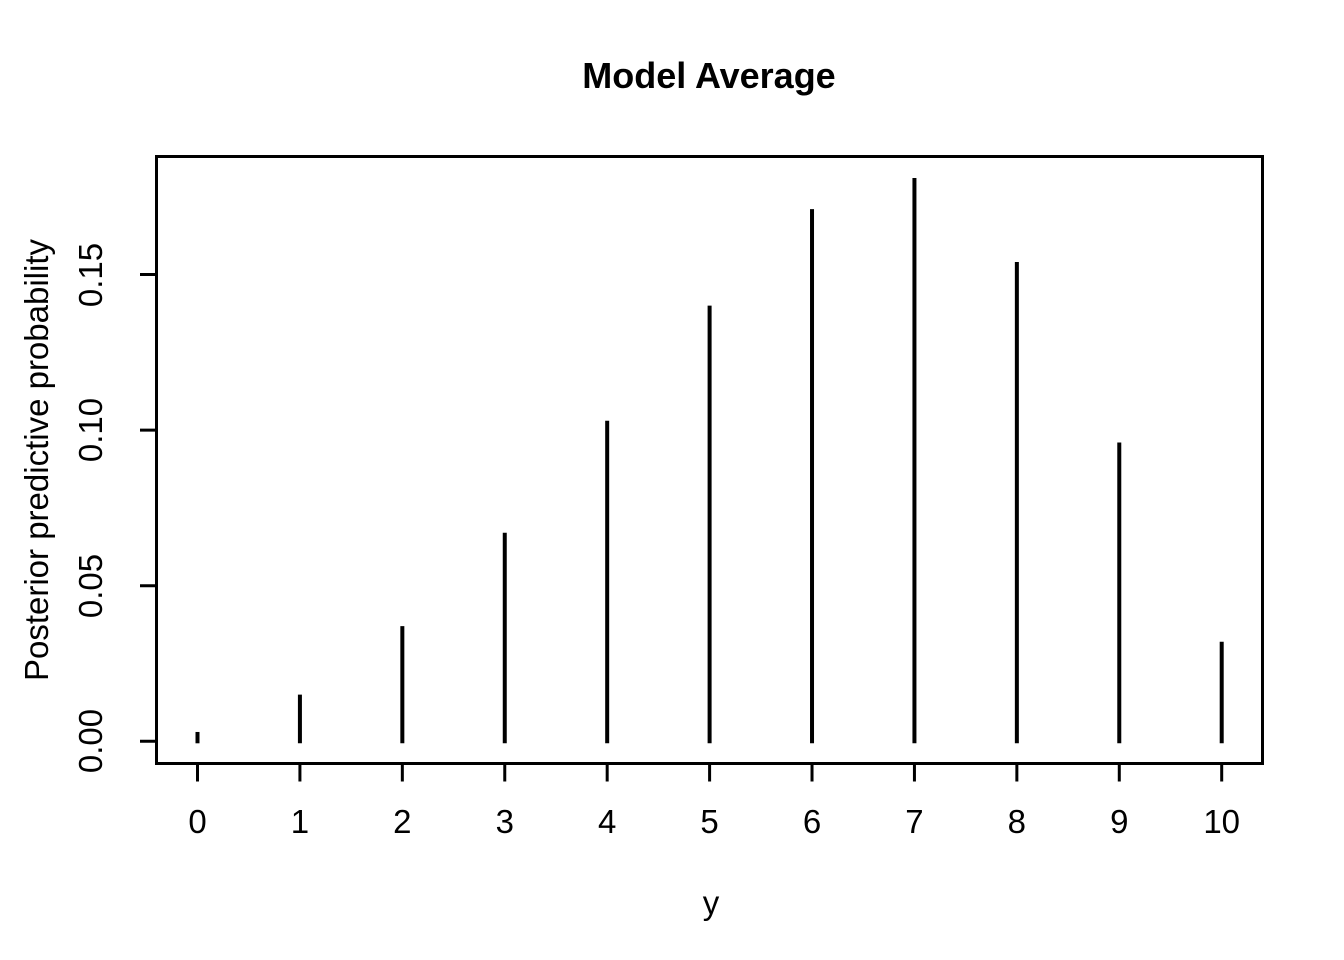 The height and width of the screenshot is (960, 1344). What do you see at coordinates (90, 741) in the screenshot?
I see `y-tick-label: 0.00` at bounding box center [90, 741].